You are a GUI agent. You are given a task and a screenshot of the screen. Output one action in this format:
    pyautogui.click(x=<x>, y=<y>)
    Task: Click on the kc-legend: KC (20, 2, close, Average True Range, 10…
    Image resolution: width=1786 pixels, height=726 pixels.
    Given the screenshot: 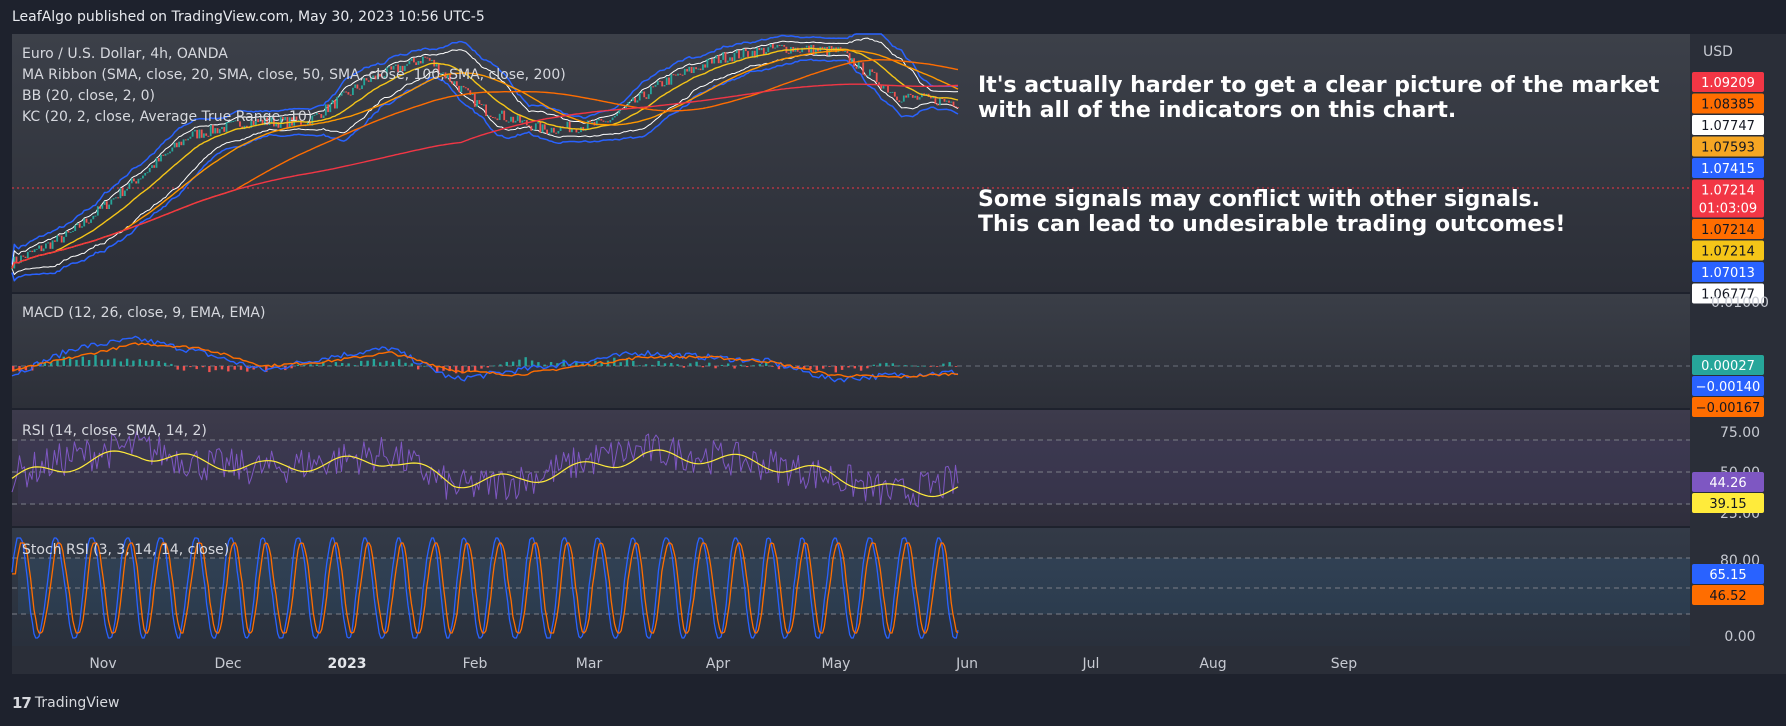 What is the action you would take?
    pyautogui.click(x=167, y=117)
    